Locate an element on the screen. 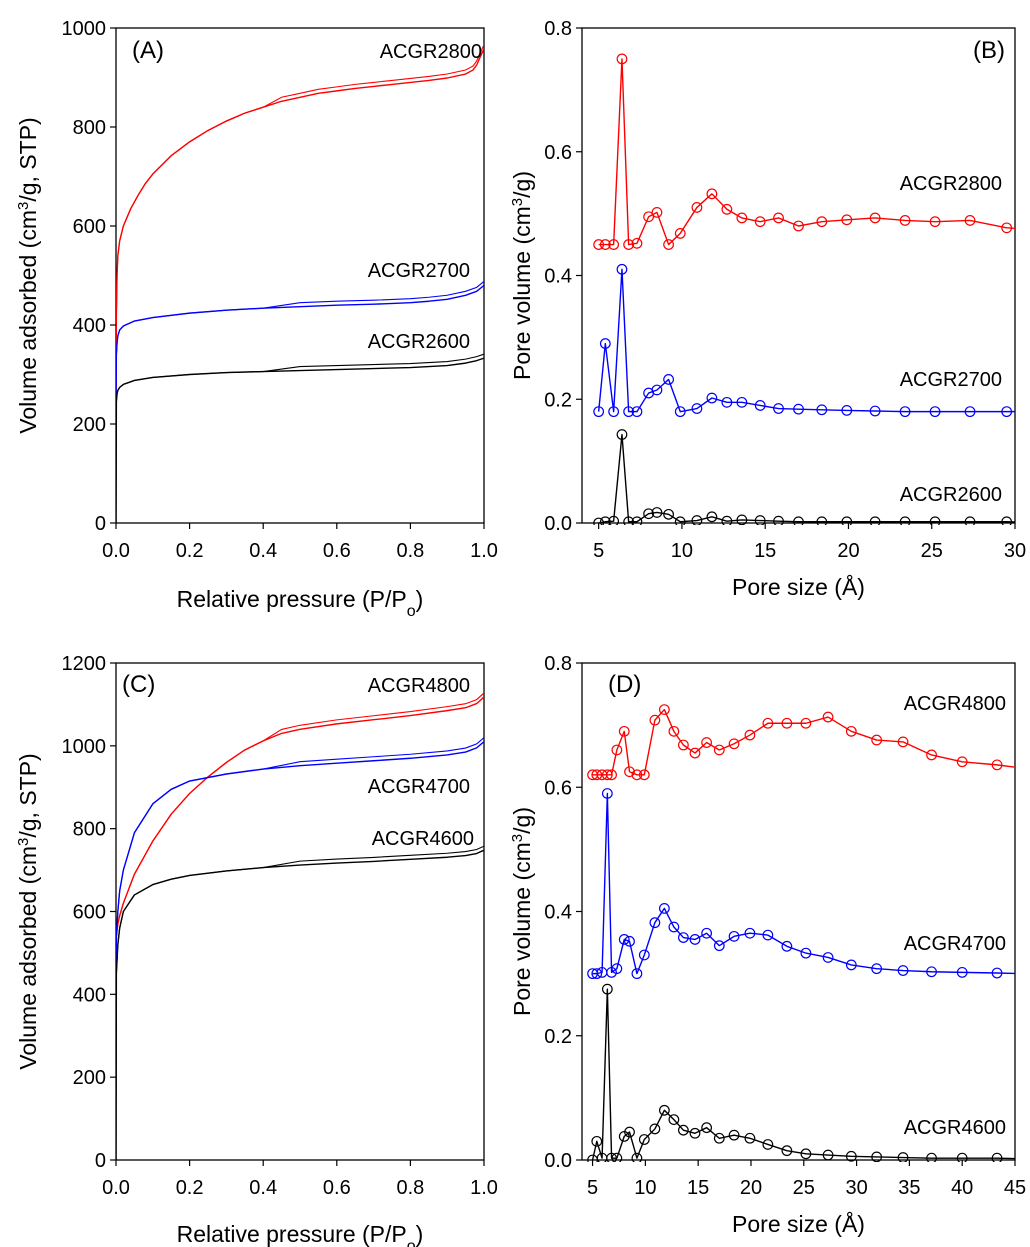 The image size is (1030, 1247). series-desorption-acgr2700 is located at coordinates (300, 340).